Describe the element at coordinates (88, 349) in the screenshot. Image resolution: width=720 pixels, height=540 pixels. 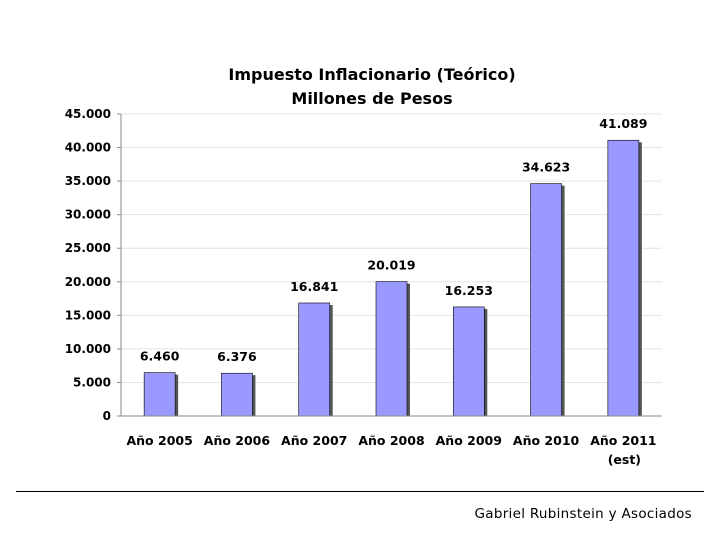
I see `y-tick-label: 10.000` at that location.